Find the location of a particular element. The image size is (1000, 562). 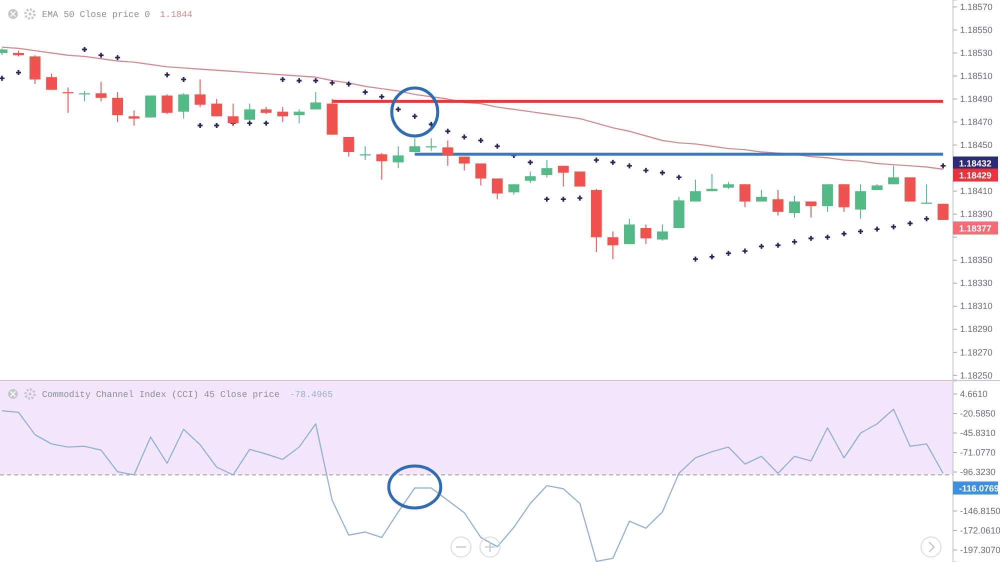

y-tick-label: 1.18330 is located at coordinates (976, 283).